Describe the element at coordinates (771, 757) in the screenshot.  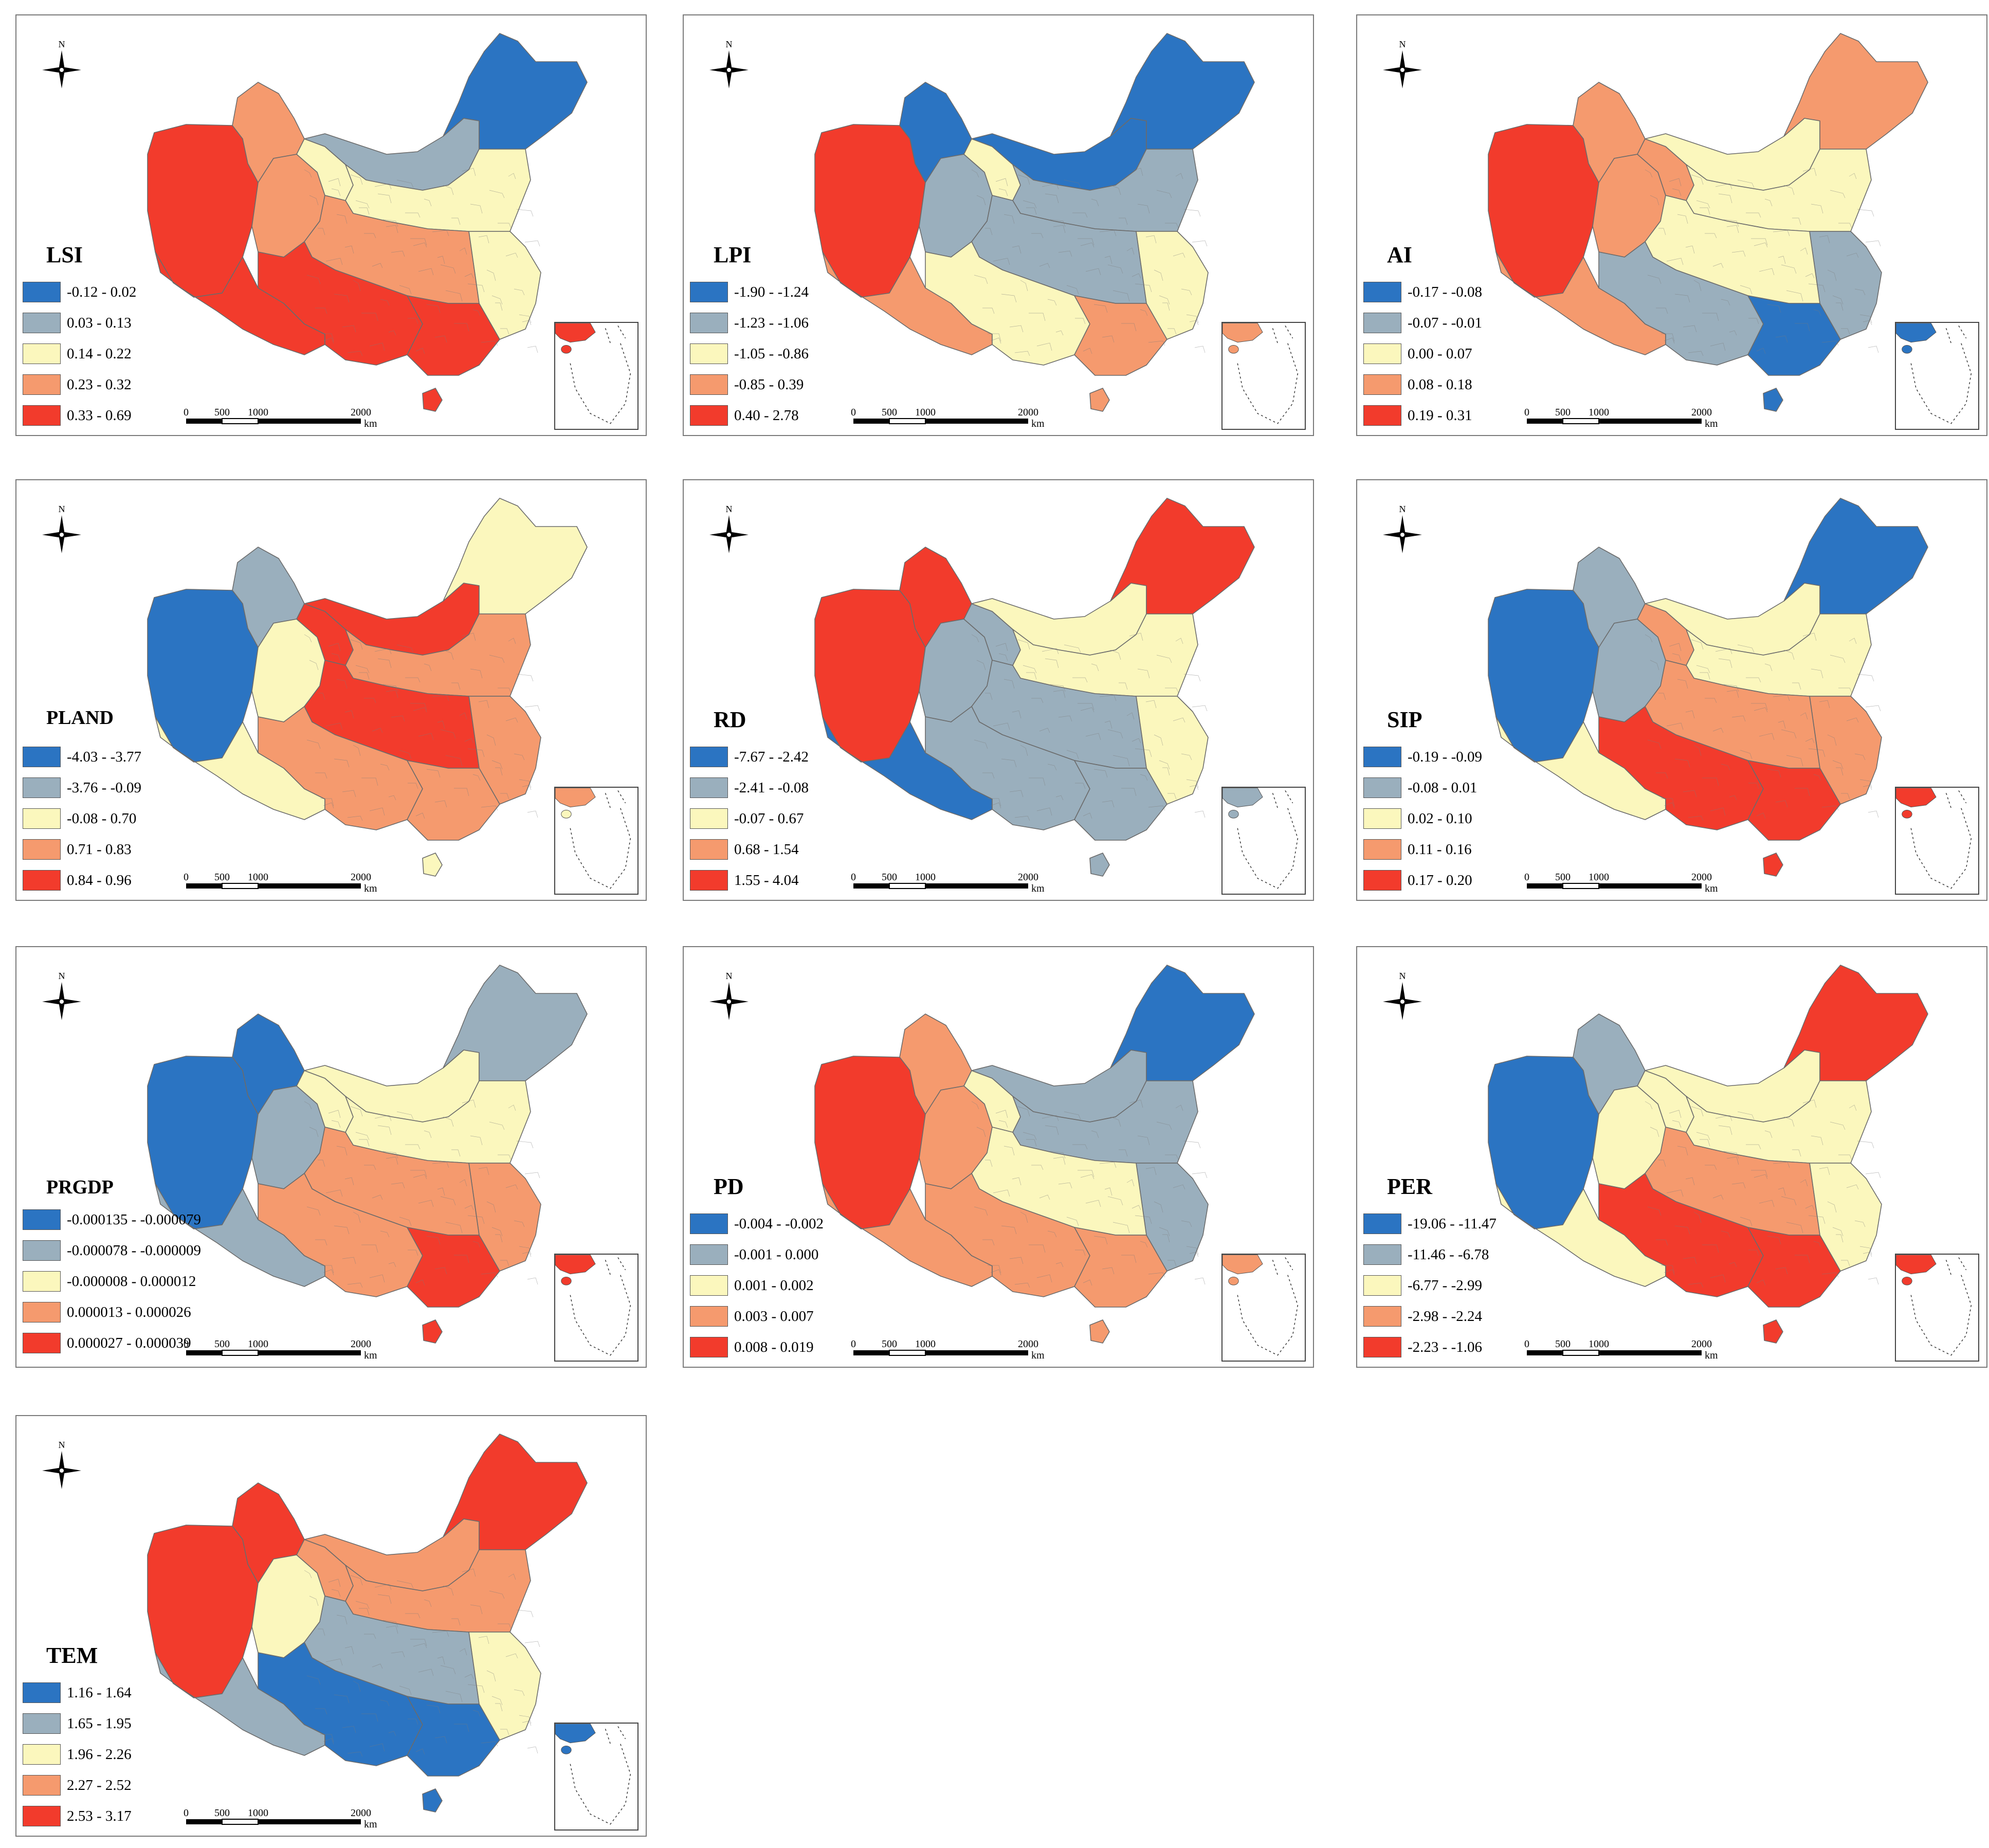
I see `legend-label: -7.67 - -2.42` at that location.